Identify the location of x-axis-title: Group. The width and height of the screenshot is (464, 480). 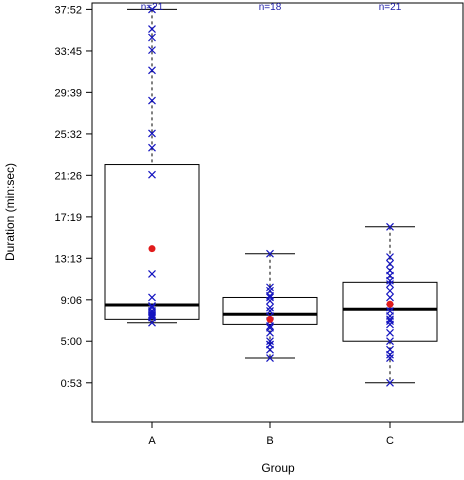
(278, 468).